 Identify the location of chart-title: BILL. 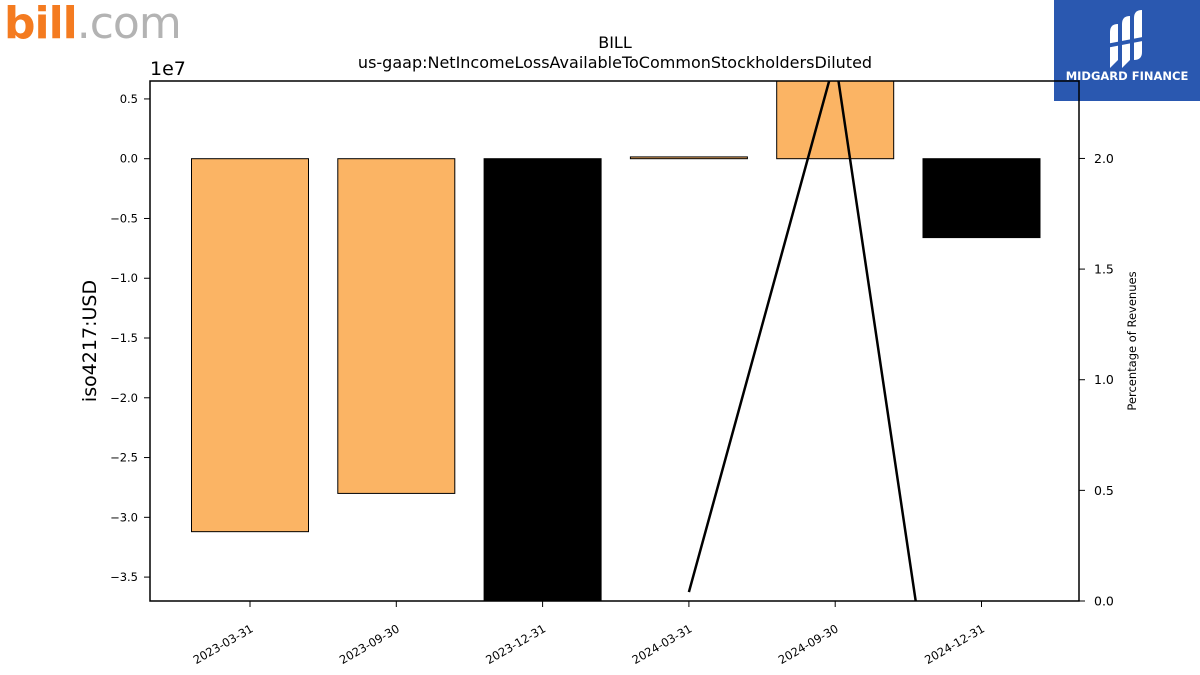
(615, 42).